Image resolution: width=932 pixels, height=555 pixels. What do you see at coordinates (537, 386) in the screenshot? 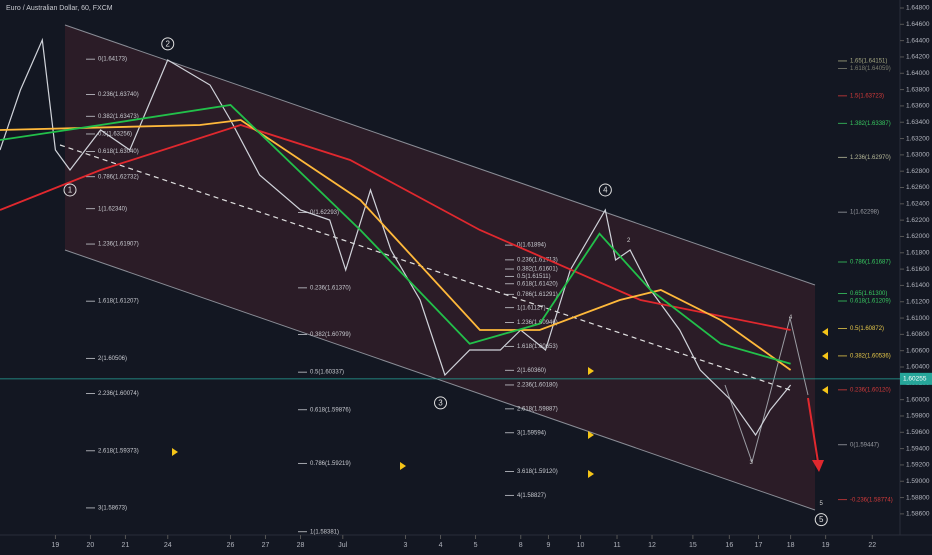
I see `fib-label: 2.236(1.60180)` at bounding box center [537, 386].